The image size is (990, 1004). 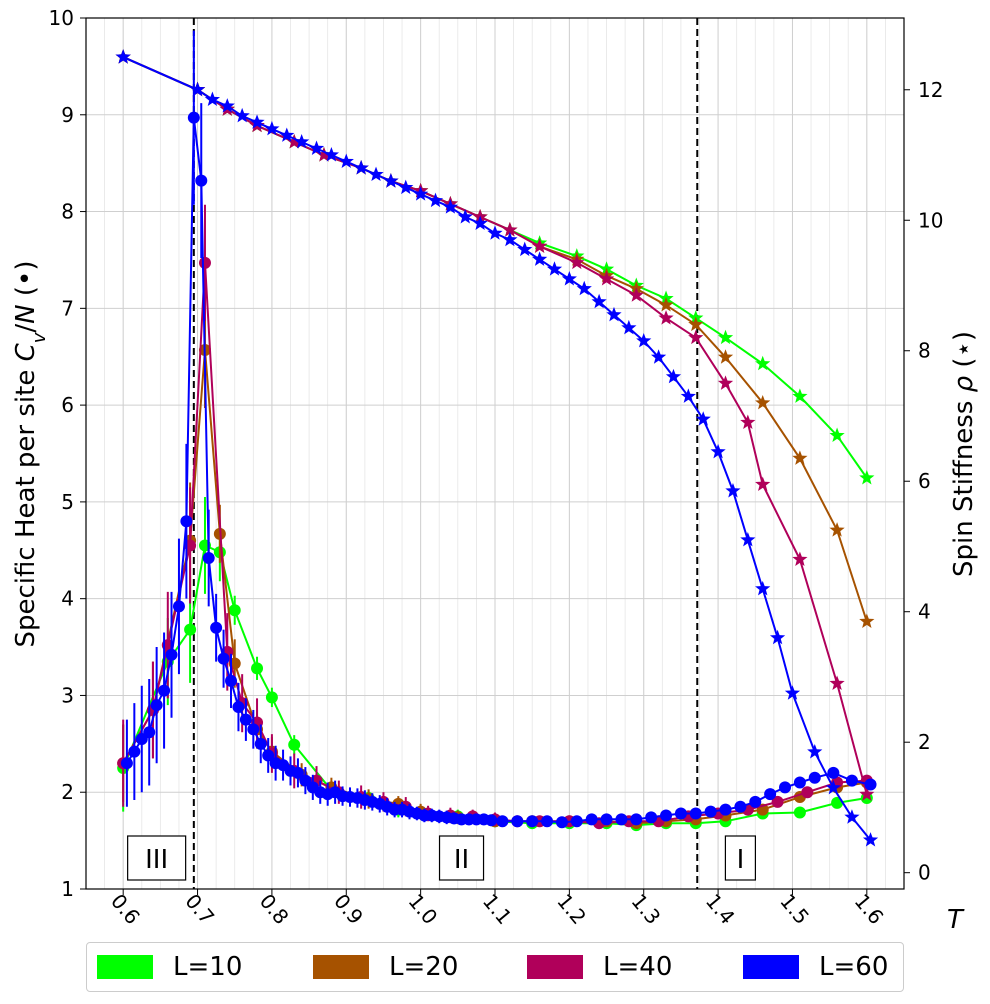 What do you see at coordinates (924, 351) in the screenshot?
I see `y-right-tick-label: 8` at bounding box center [924, 351].